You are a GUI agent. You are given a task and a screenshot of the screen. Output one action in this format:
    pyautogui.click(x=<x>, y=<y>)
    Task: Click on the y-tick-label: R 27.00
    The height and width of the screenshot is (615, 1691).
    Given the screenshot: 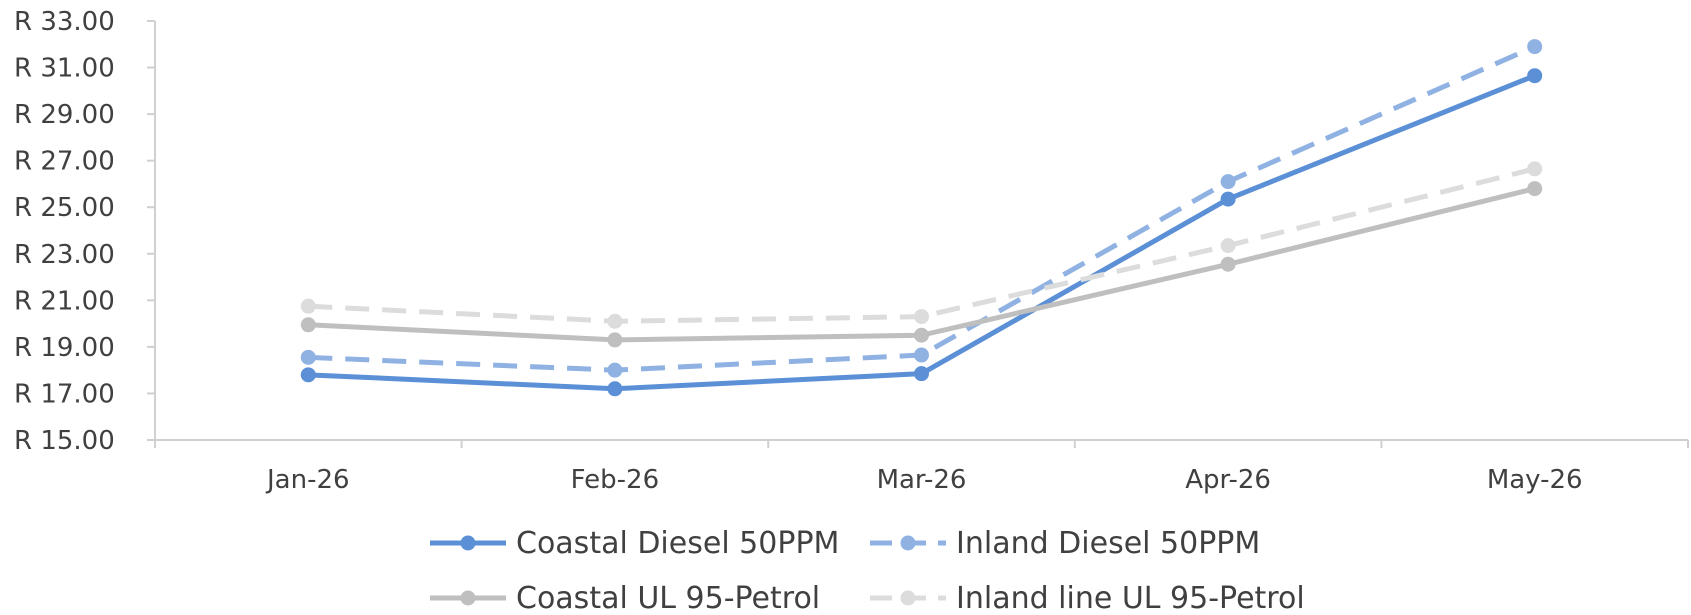 What is the action you would take?
    pyautogui.click(x=64, y=162)
    